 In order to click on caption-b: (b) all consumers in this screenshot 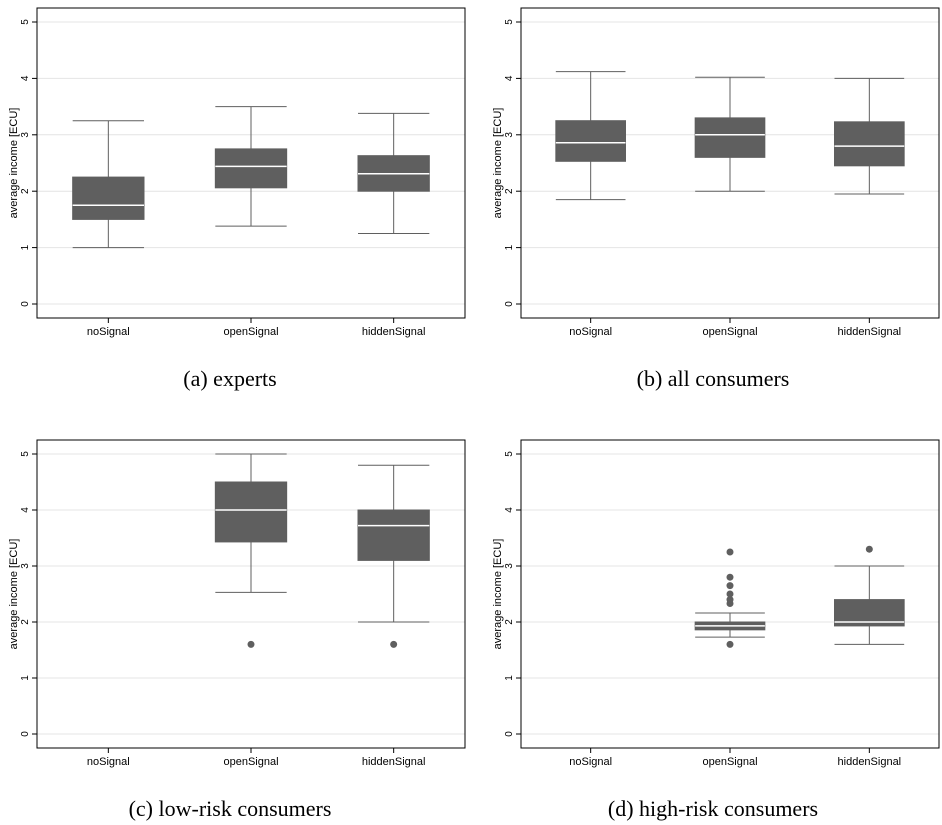, I will do `click(713, 378)`.